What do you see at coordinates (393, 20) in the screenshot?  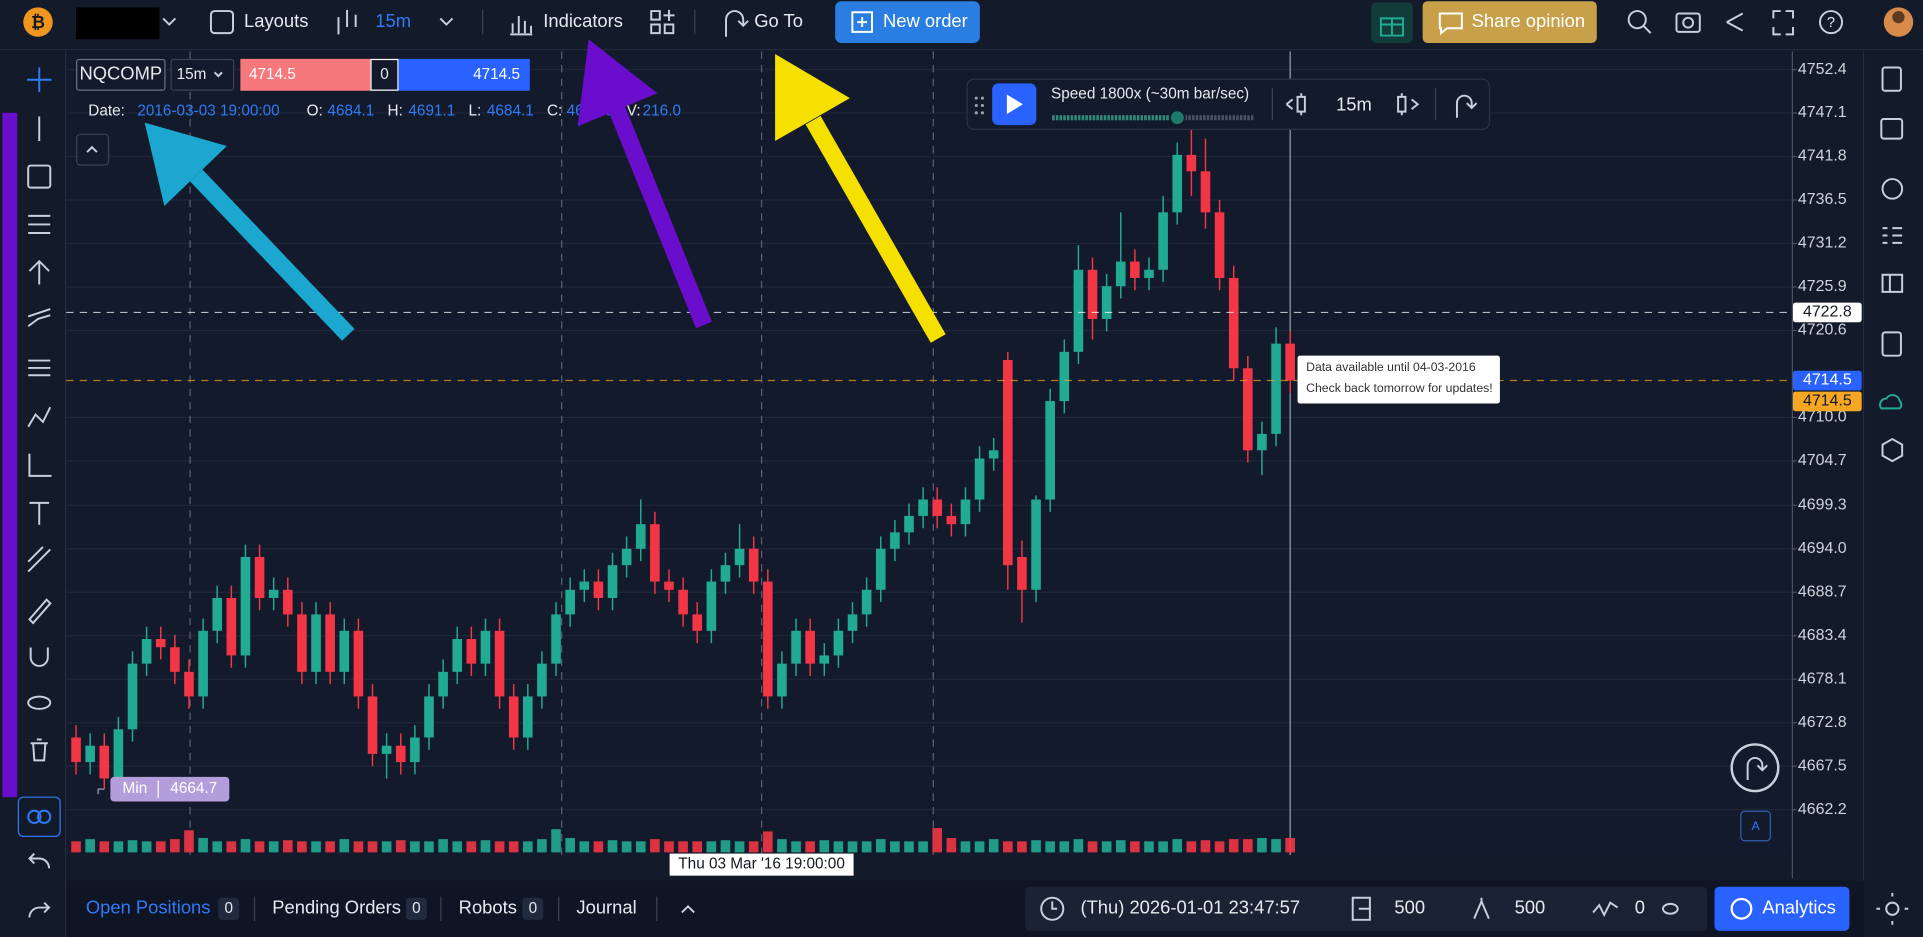 I see `interval-button: 15m` at bounding box center [393, 20].